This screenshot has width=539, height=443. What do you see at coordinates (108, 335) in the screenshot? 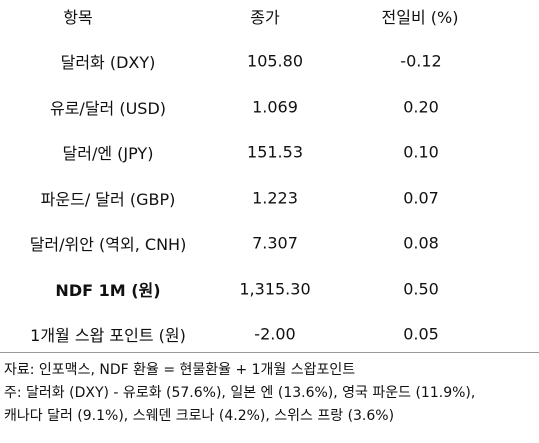
I see `table-cell: 1개월 스왑 포인트 (원)` at bounding box center [108, 335].